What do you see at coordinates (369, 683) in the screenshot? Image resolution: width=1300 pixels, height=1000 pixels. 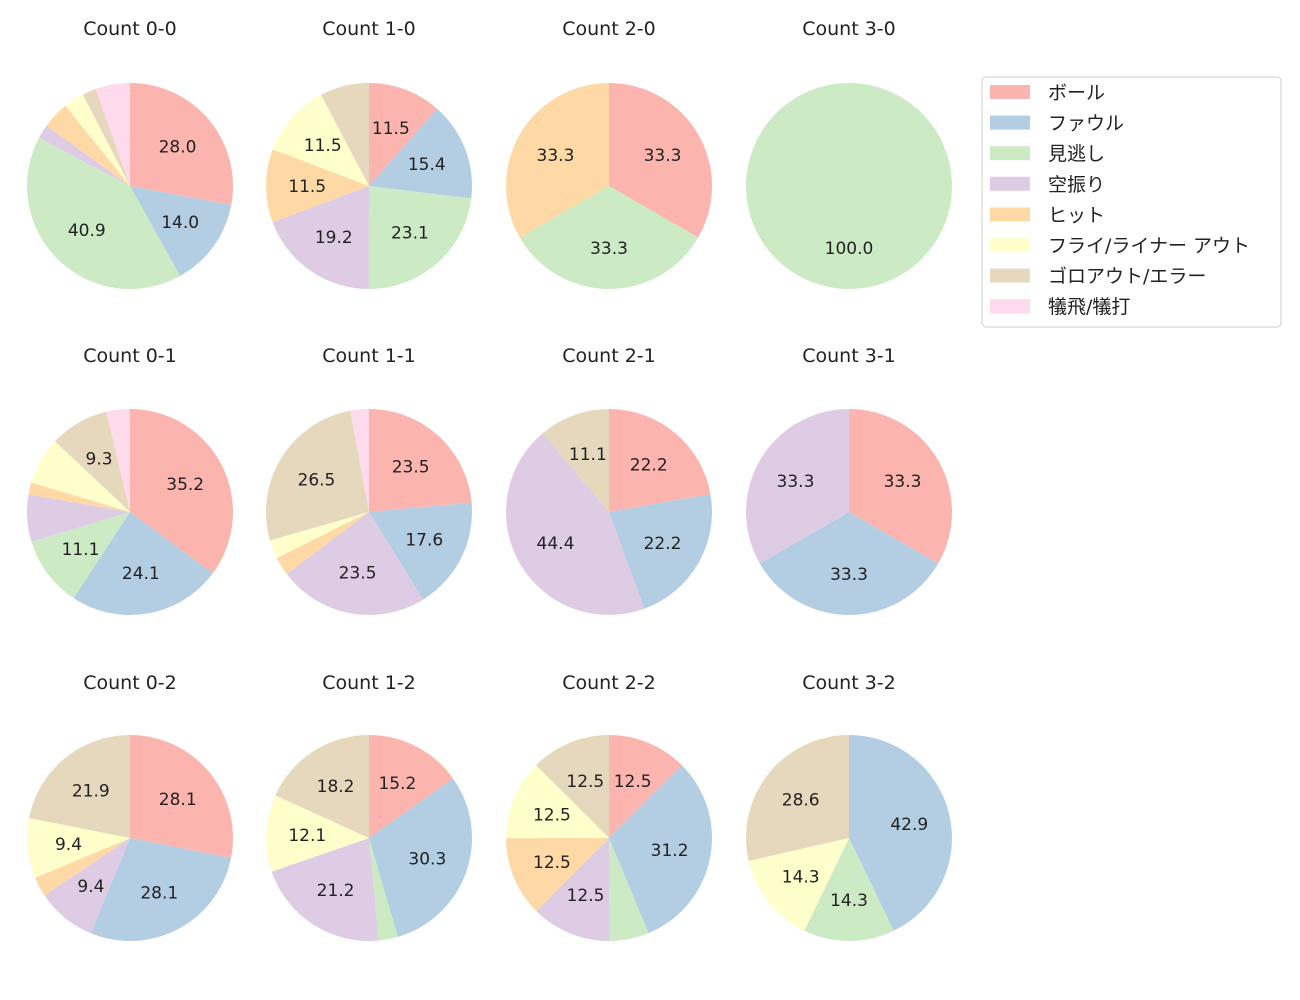 I see `pie-title: Count 1-2` at bounding box center [369, 683].